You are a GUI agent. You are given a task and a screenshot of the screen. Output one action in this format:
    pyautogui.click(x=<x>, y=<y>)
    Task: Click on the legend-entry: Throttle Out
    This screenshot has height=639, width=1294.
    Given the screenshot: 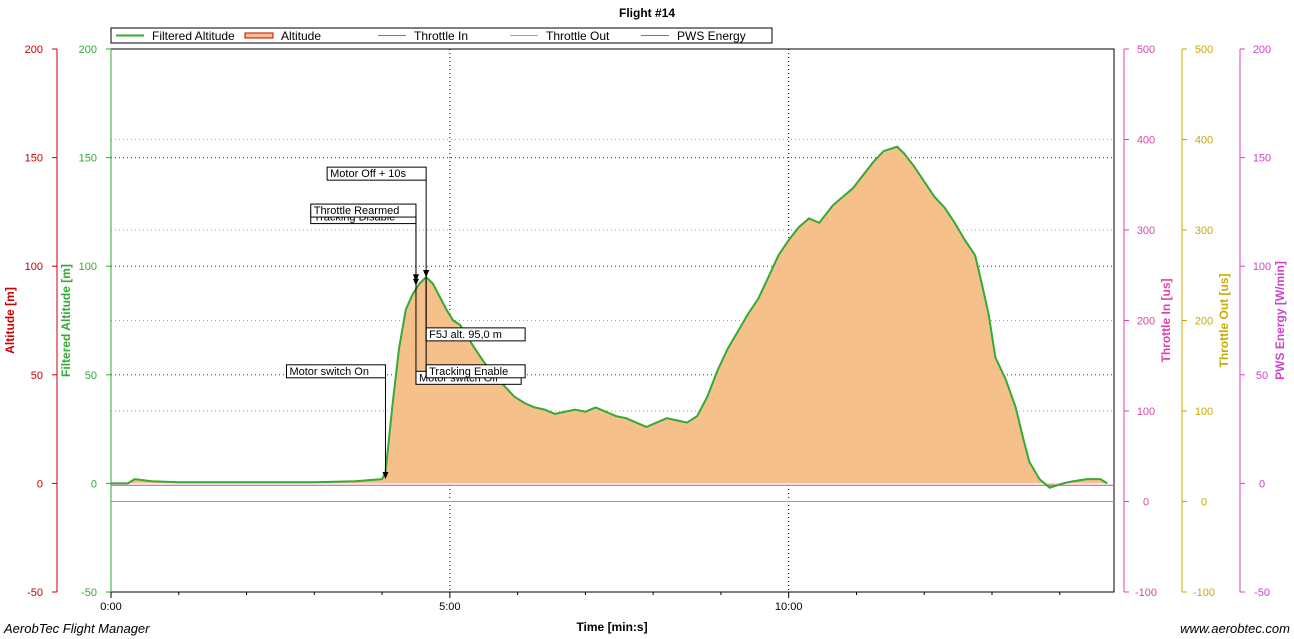 What is the action you would take?
    pyautogui.click(x=560, y=36)
    